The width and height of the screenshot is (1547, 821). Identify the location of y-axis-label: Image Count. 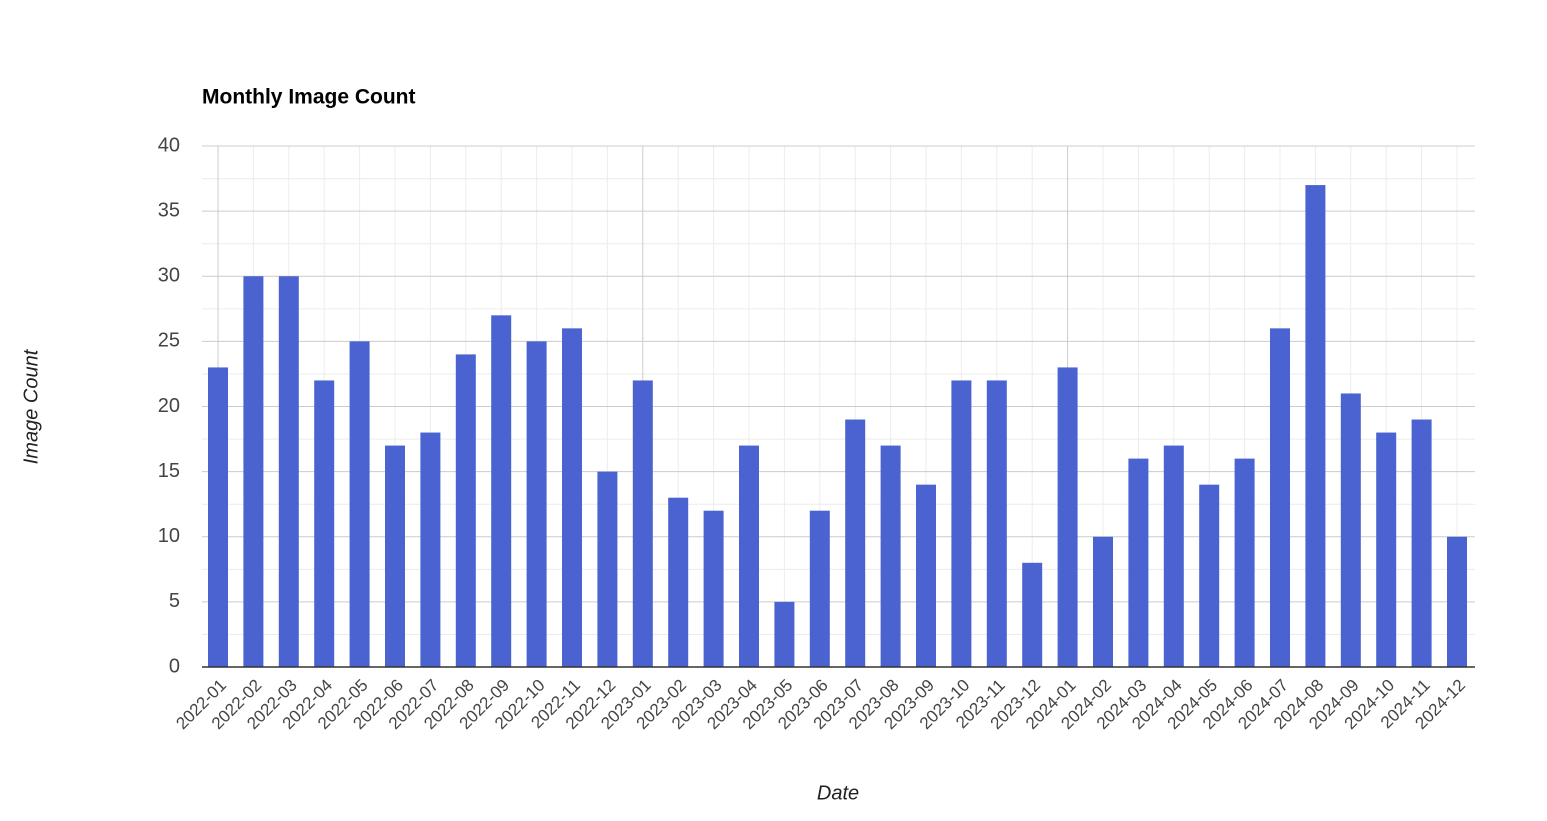
(31, 406).